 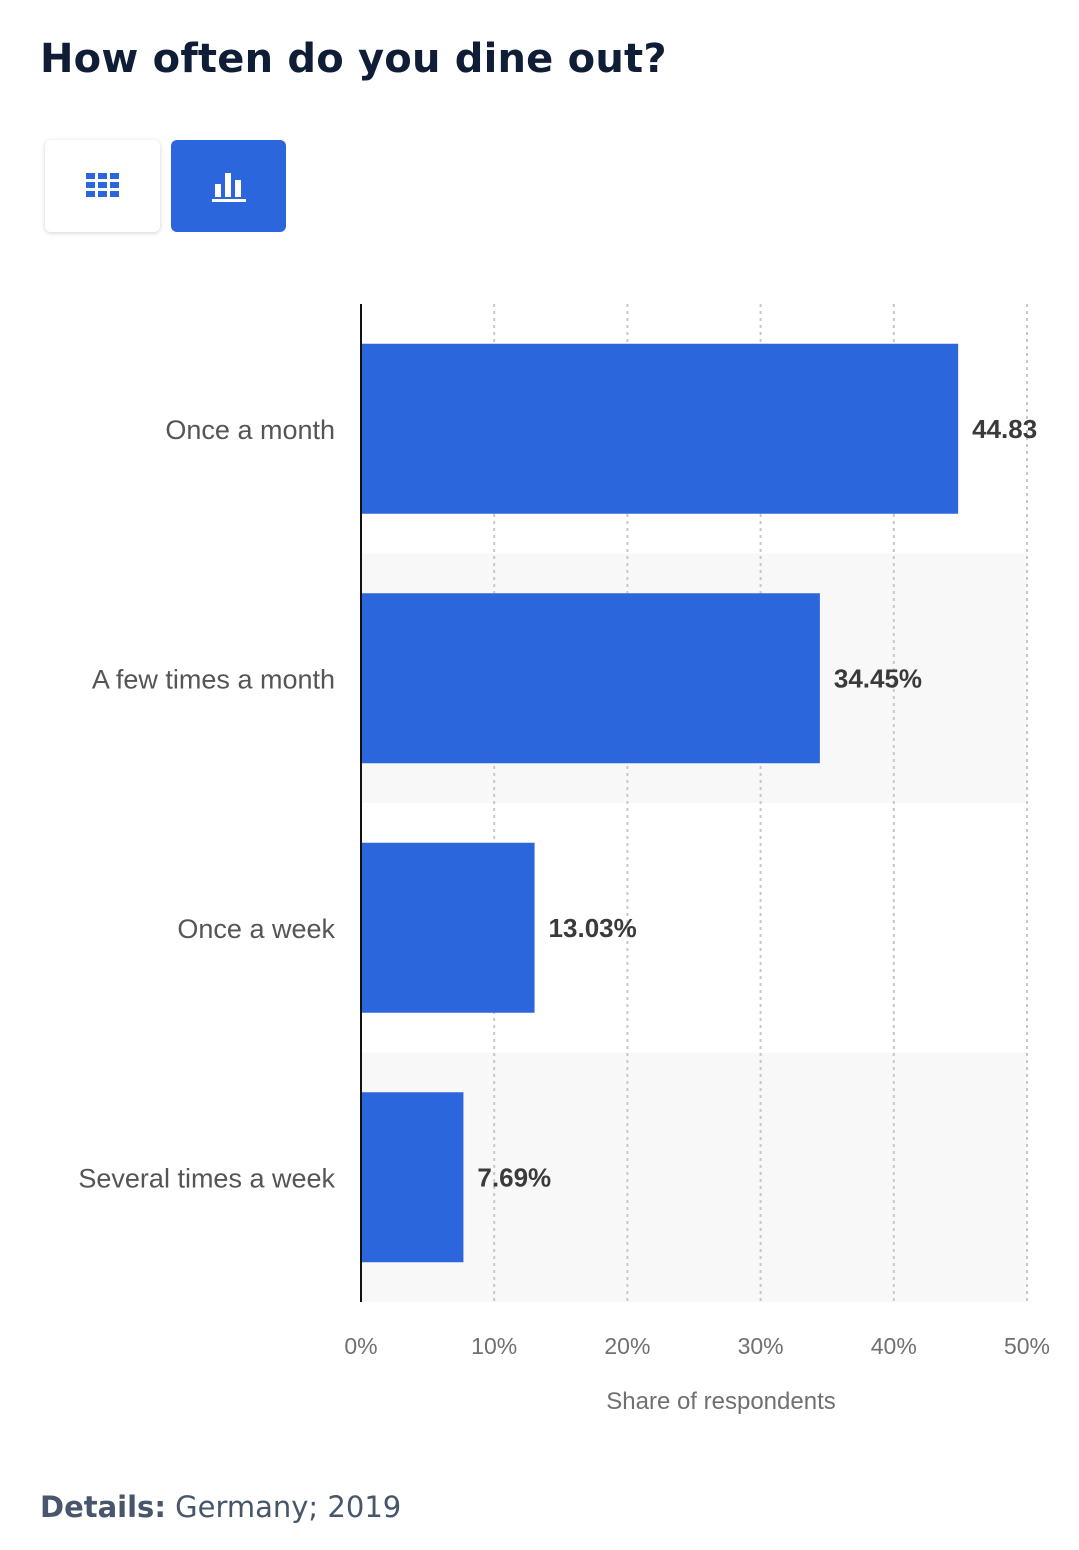 What do you see at coordinates (103, 1507) in the screenshot?
I see `details-label: Details:` at bounding box center [103, 1507].